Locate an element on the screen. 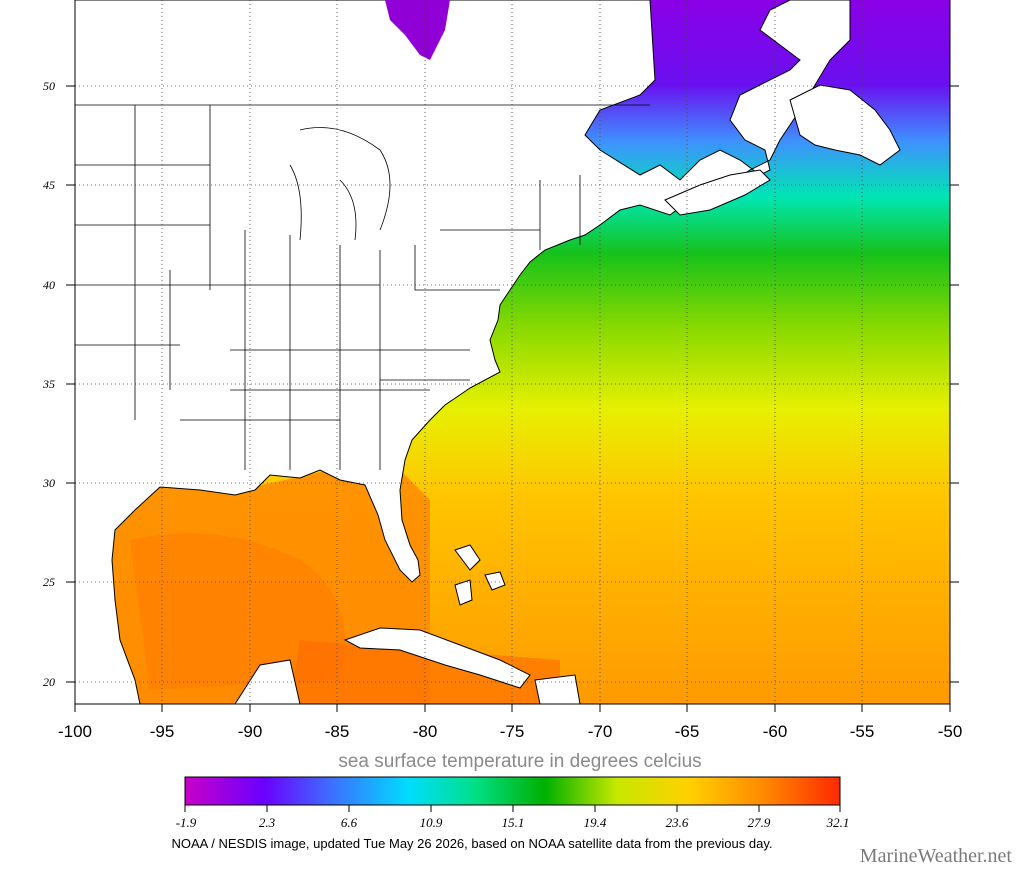 The image size is (1024, 877). lat-label: 30 is located at coordinates (48, 483).